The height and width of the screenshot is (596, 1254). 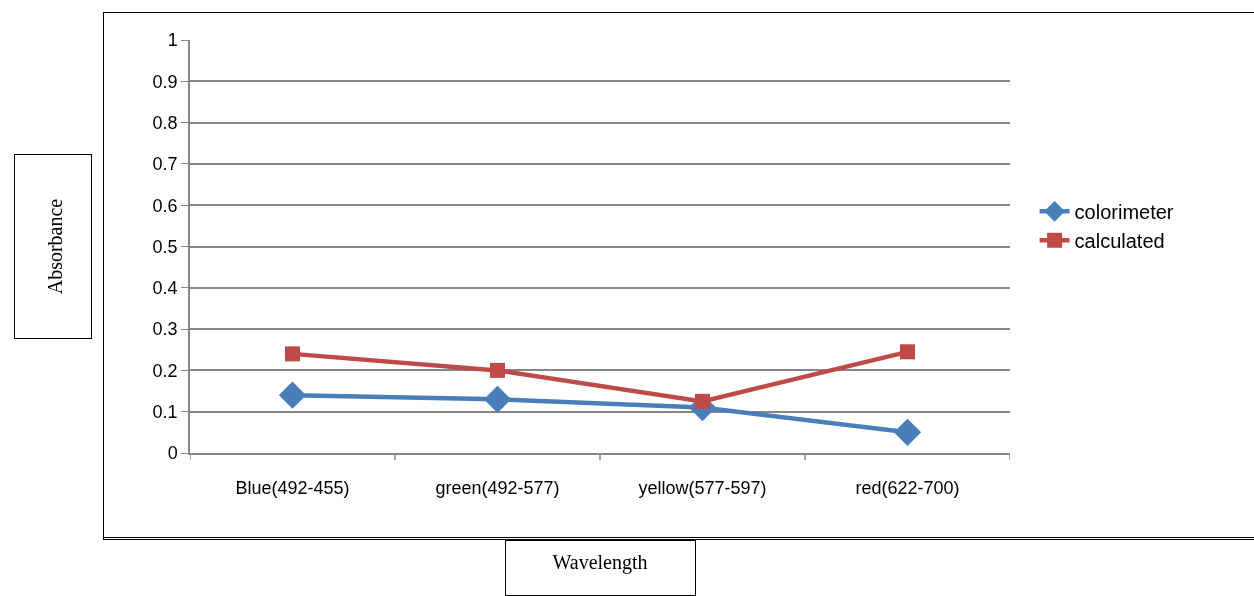 What do you see at coordinates (497, 488) in the screenshot?
I see `x-tick-label: green(492-577)` at bounding box center [497, 488].